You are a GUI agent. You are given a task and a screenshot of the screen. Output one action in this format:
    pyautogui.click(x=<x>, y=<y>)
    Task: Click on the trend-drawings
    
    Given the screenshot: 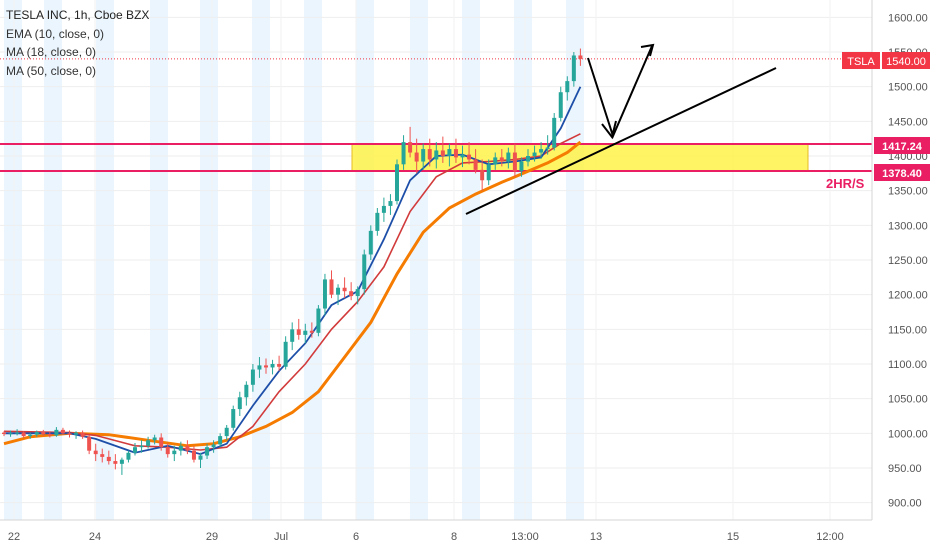 What is the action you would take?
    pyautogui.click(x=621, y=129)
    